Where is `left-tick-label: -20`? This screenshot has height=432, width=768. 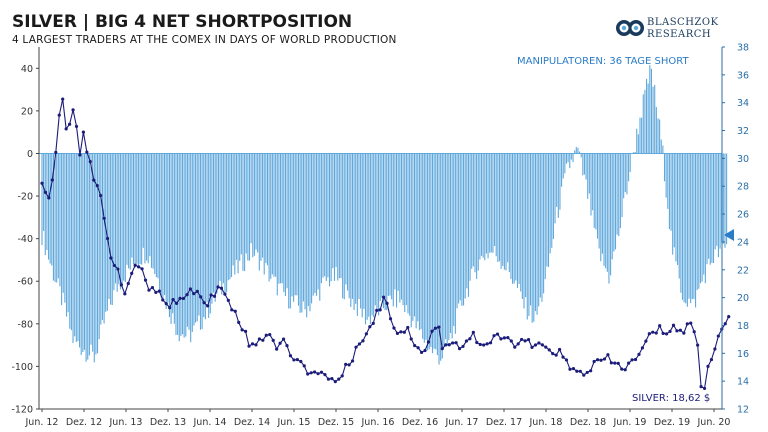 left-tick-label: -20 is located at coordinates (25, 197).